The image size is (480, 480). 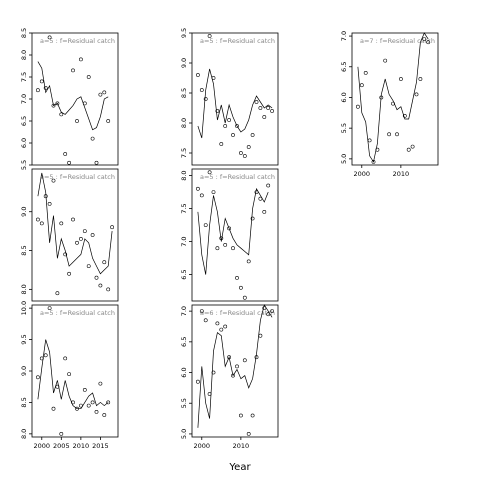 What do you see at coordinates (61, 446) in the screenshot?
I see `x-tick-label: 2005` at bounding box center [61, 446].